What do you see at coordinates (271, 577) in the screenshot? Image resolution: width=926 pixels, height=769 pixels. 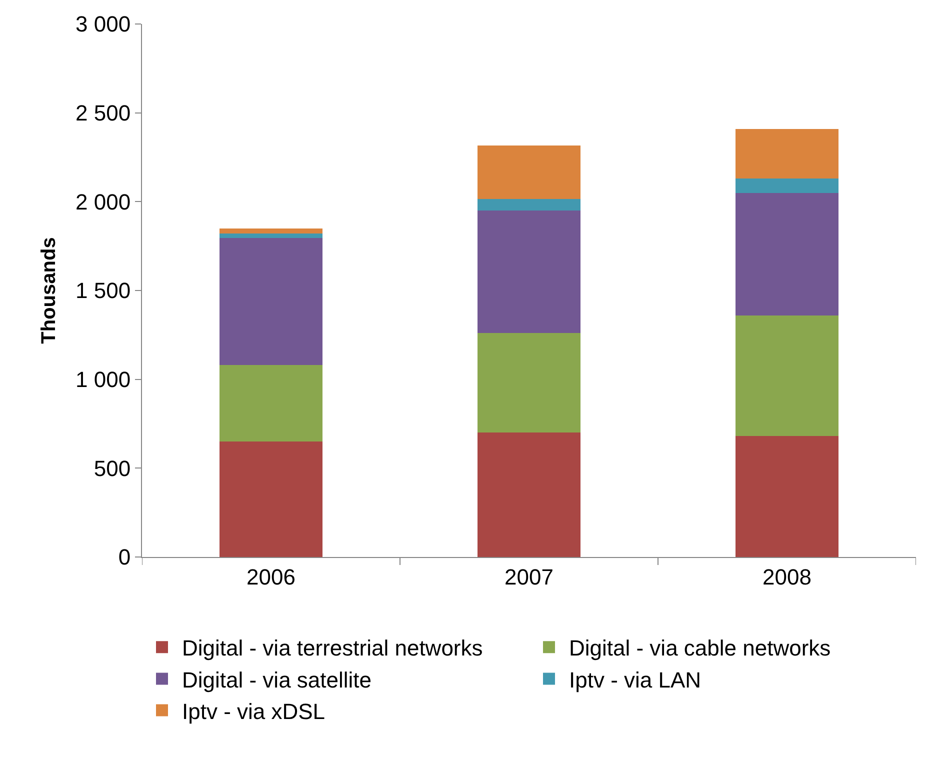 I see `x-tick-label: 2006` at bounding box center [271, 577].